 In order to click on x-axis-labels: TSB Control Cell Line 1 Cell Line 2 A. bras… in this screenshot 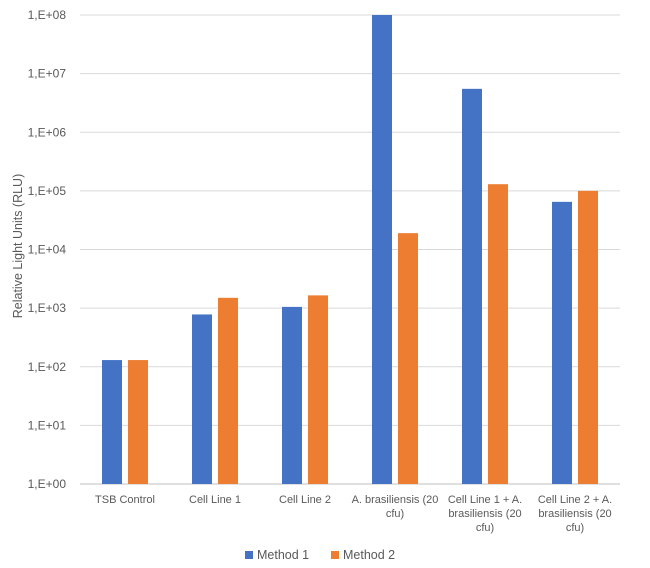, I will do `click(353, 514)`.